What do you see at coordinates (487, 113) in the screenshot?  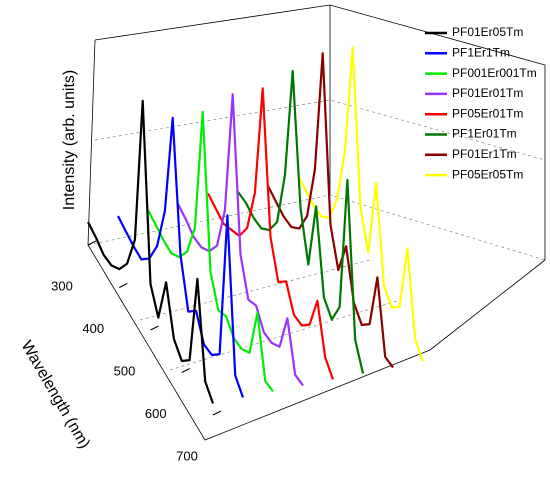 I see `legend-label: PF05Er01Tm` at bounding box center [487, 113].